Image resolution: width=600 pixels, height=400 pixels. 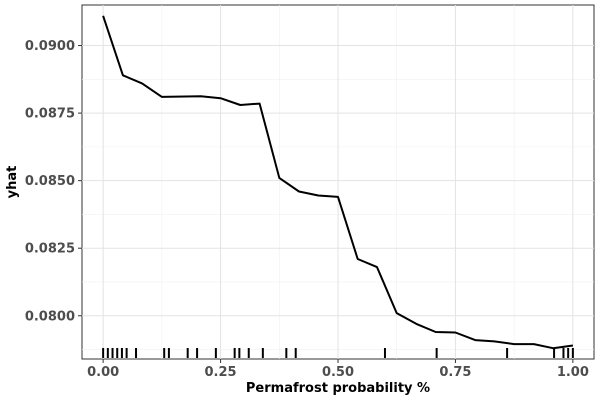 What do you see at coordinates (338, 388) in the screenshot?
I see `x-axis-title: Permafrost probability %` at bounding box center [338, 388].